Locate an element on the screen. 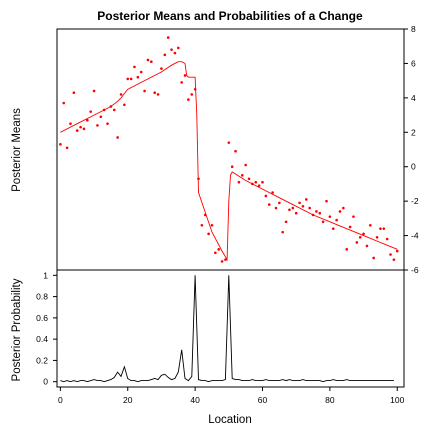 The image size is (432, 432). x-axis-label: Location is located at coordinates (229, 420).